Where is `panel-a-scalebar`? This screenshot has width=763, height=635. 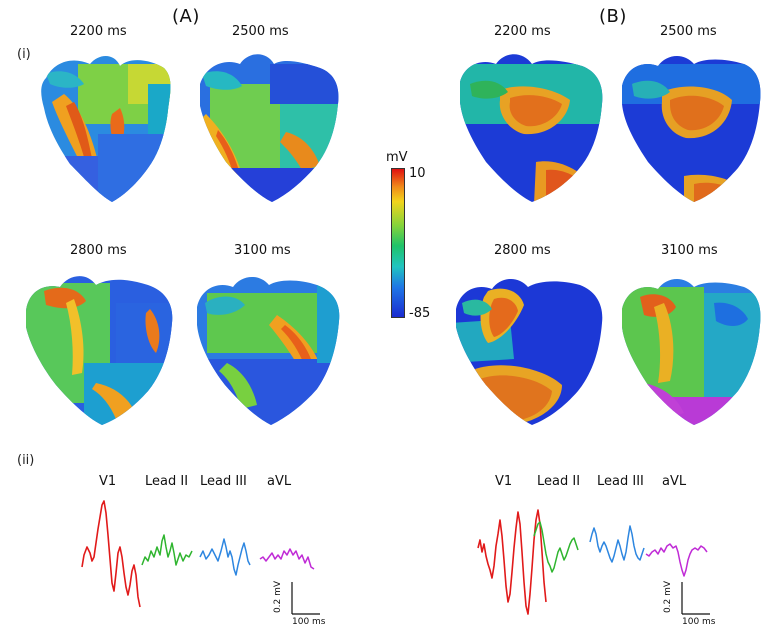
panel-a-scalebar is located at coordinates (305, 598).